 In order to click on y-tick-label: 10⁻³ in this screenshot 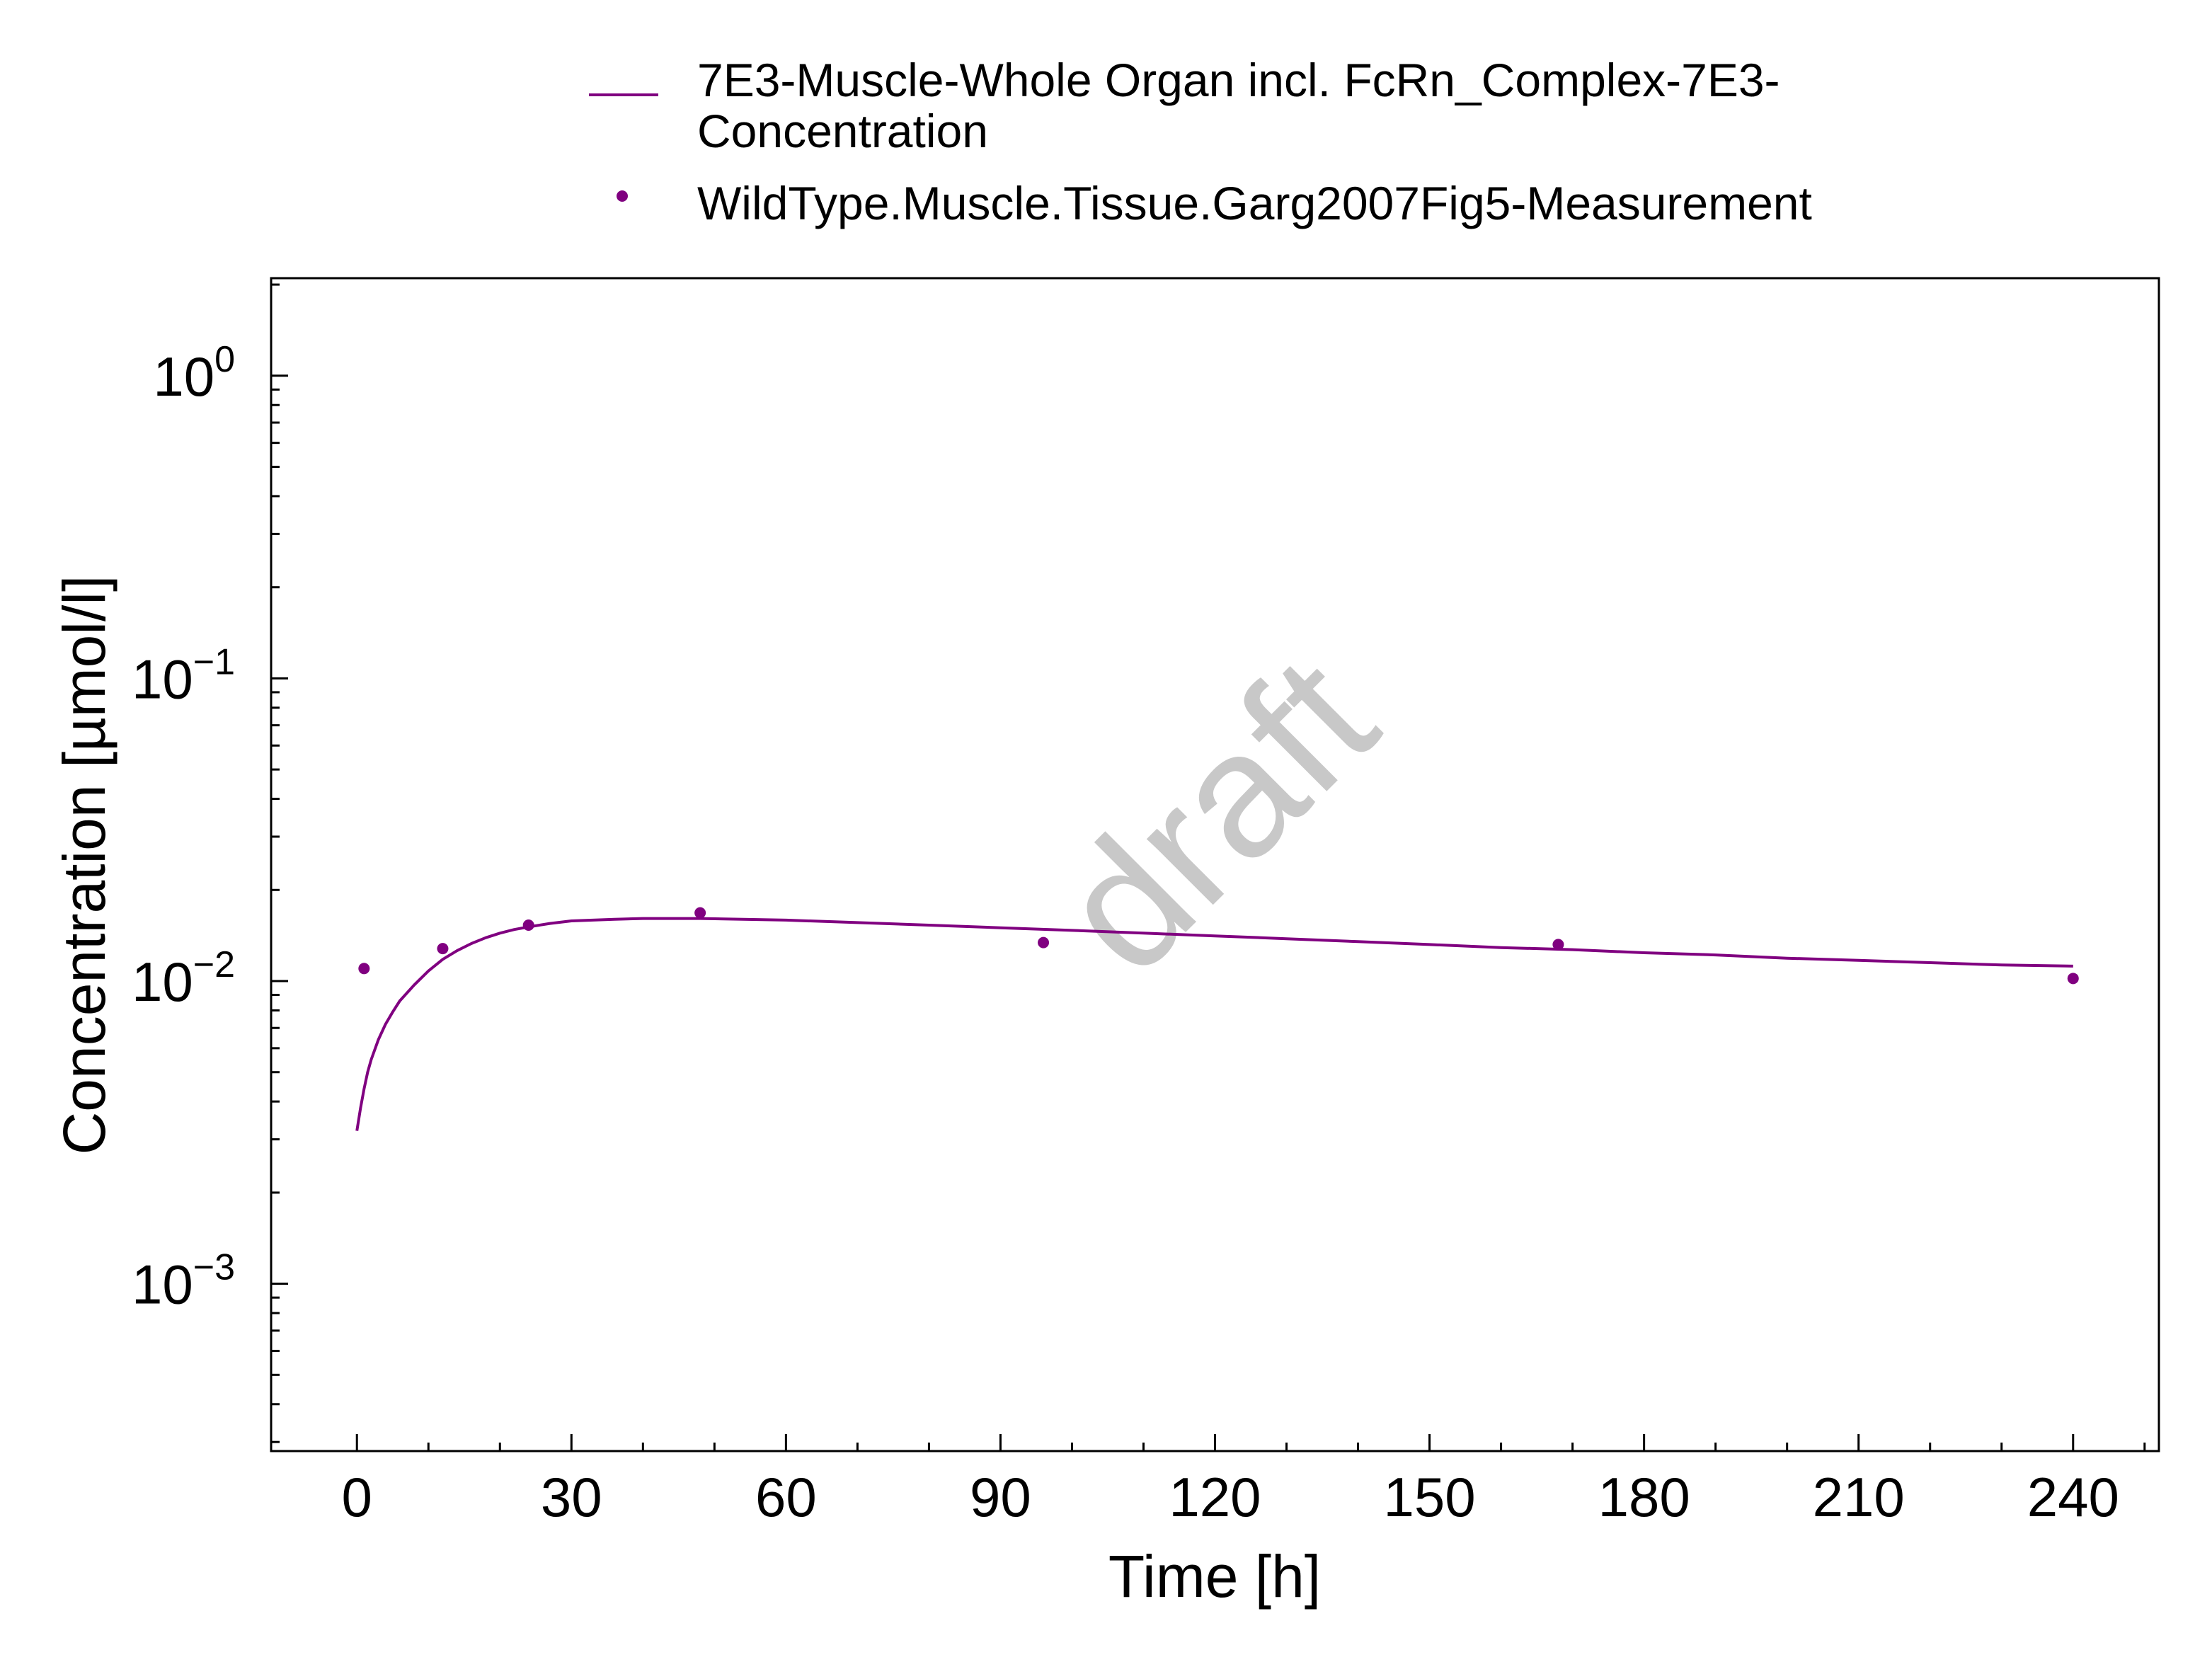, I will do `click(183, 1281)`.